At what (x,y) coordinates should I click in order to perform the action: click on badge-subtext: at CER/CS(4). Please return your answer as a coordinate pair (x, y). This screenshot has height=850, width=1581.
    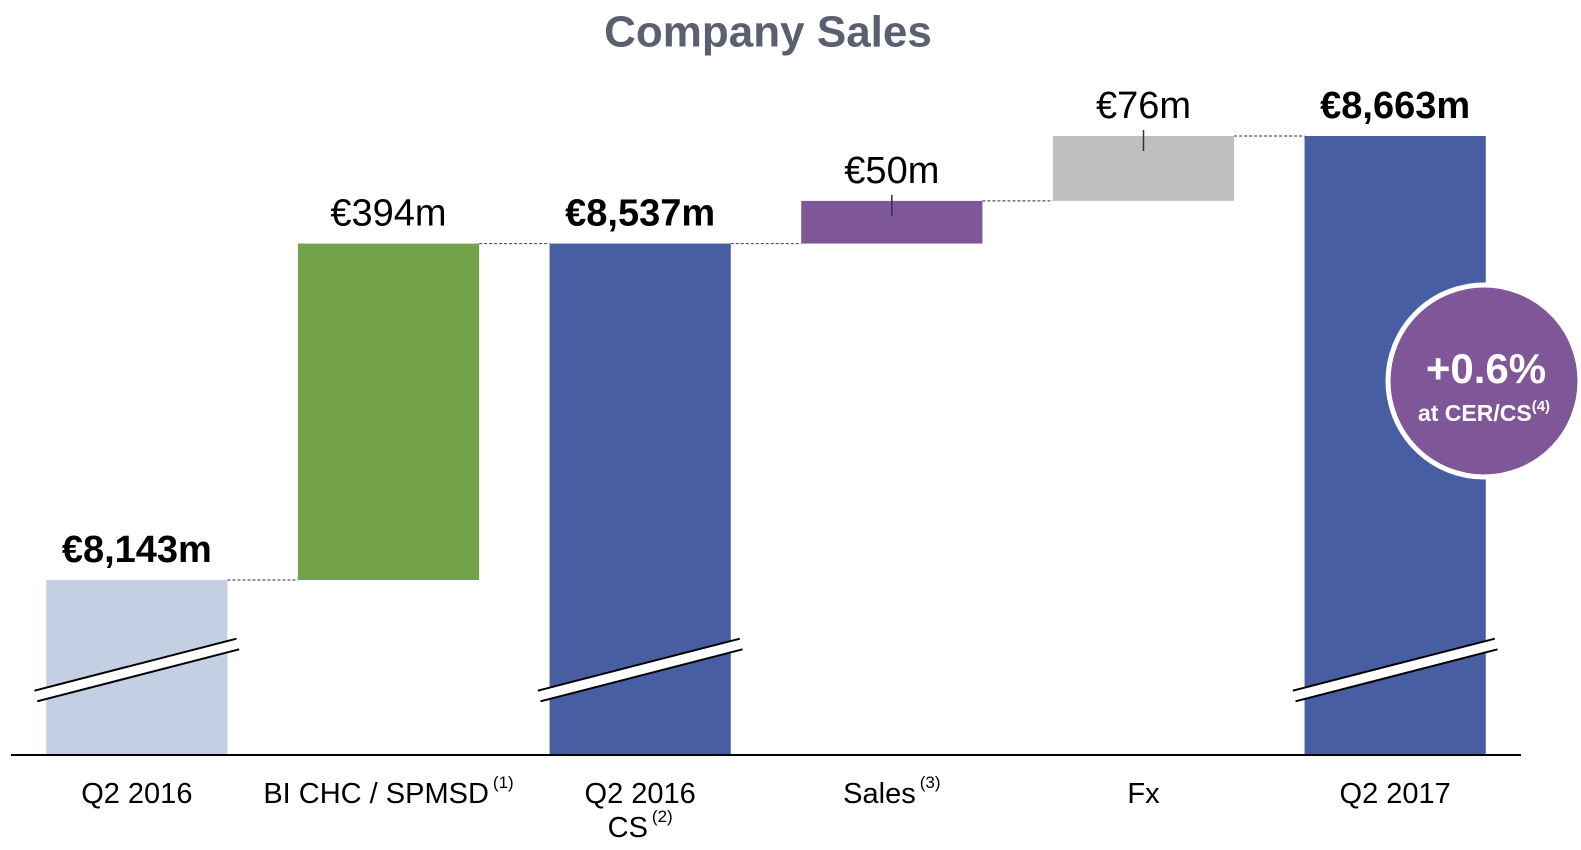
    Looking at the image, I should click on (1484, 412).